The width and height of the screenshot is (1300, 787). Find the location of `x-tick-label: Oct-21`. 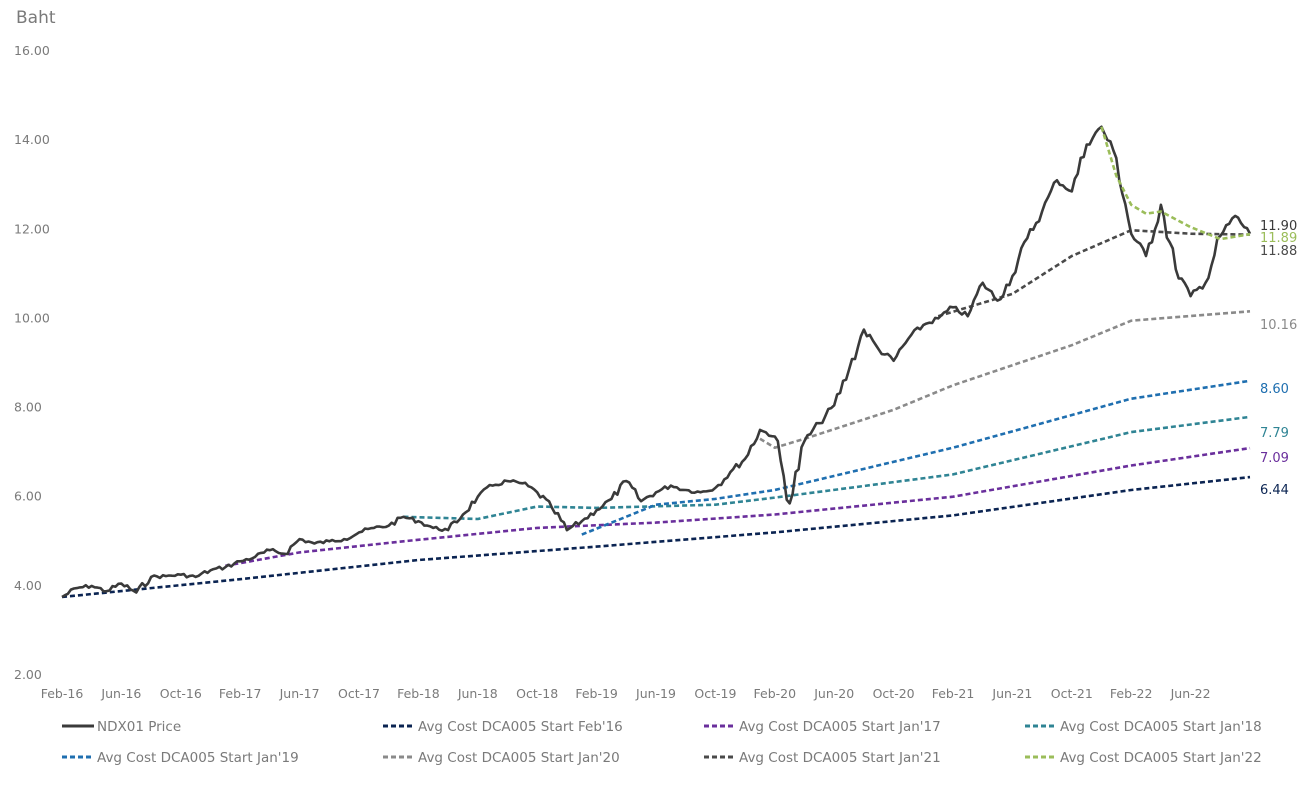

x-tick-label: Oct-21 is located at coordinates (1072, 693).